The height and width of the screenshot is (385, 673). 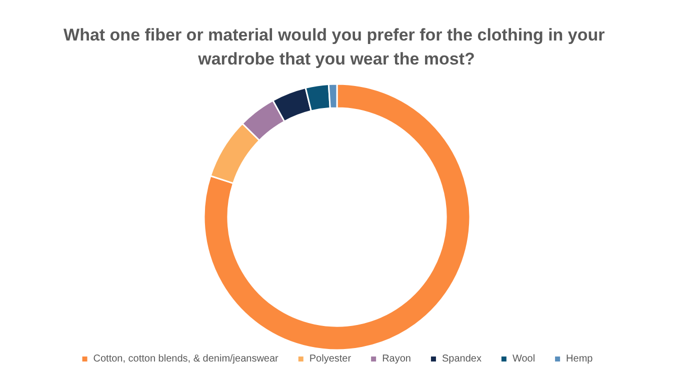 I want to click on legend-label: Polyester, so click(x=330, y=359).